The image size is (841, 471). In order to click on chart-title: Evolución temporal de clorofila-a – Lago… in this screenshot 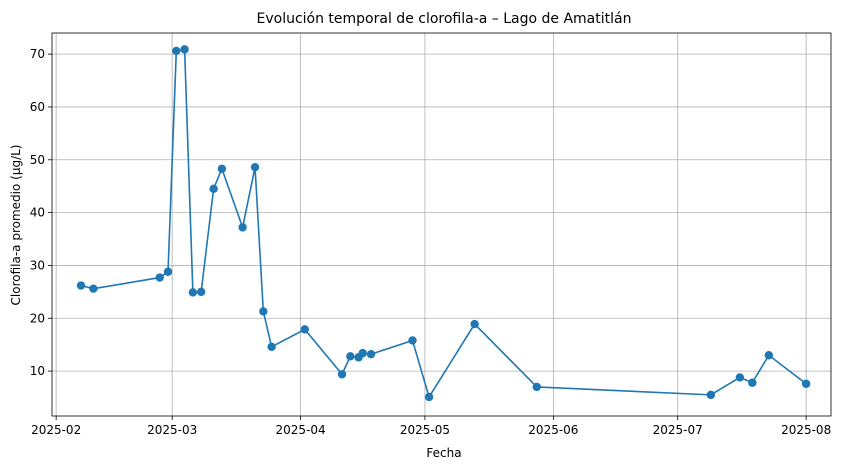, I will do `click(444, 19)`.